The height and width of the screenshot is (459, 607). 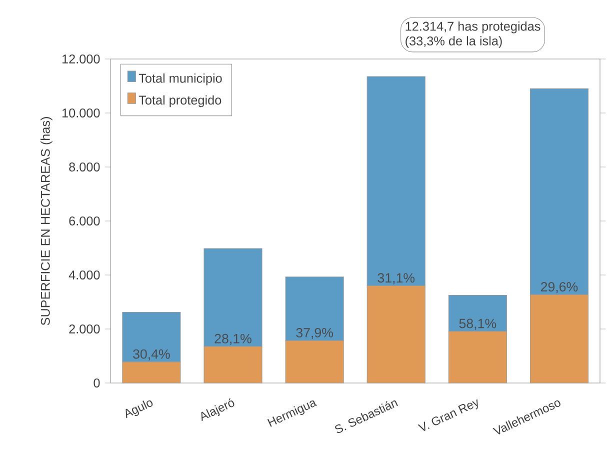 What do you see at coordinates (151, 354) in the screenshot?
I see `annotation: 30,4%` at bounding box center [151, 354].